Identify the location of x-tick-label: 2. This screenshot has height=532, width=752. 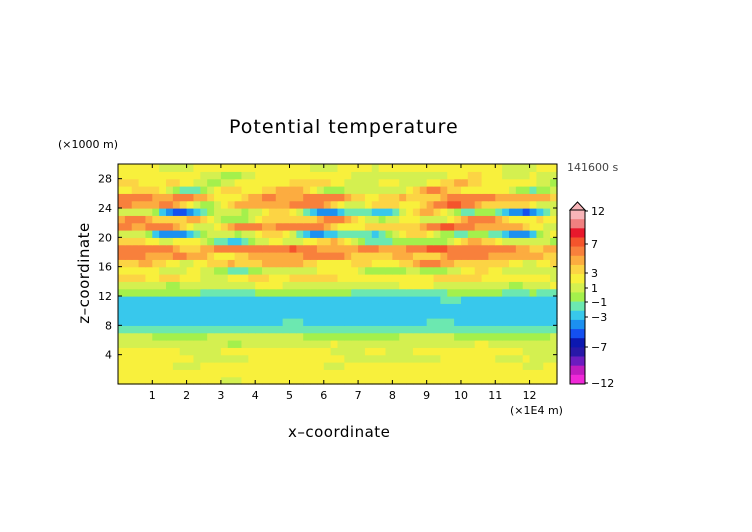
(186, 395).